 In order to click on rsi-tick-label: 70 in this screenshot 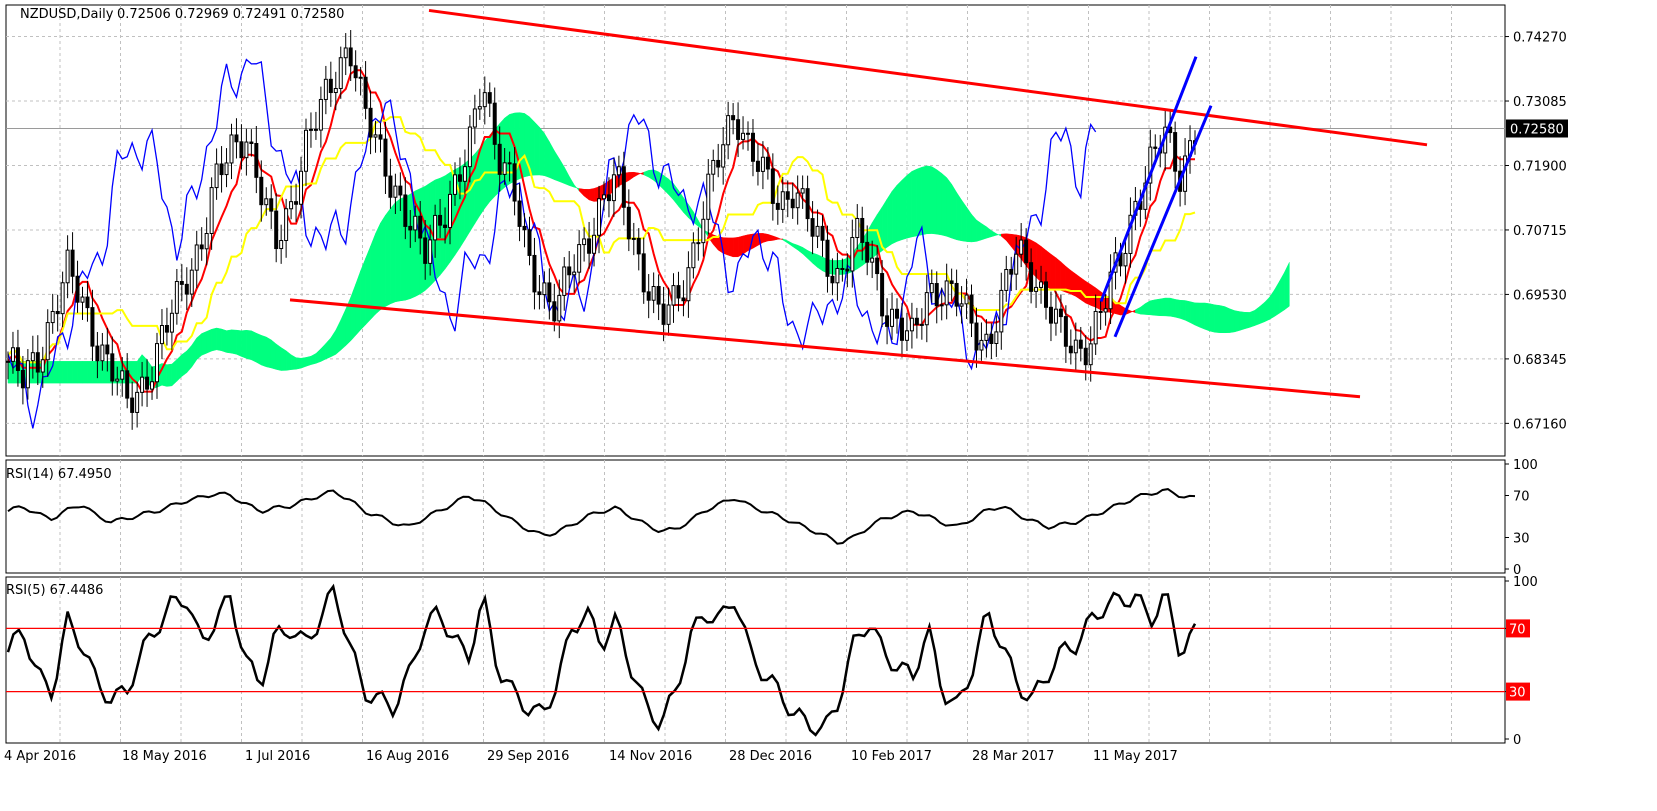, I will do `click(1521, 497)`.